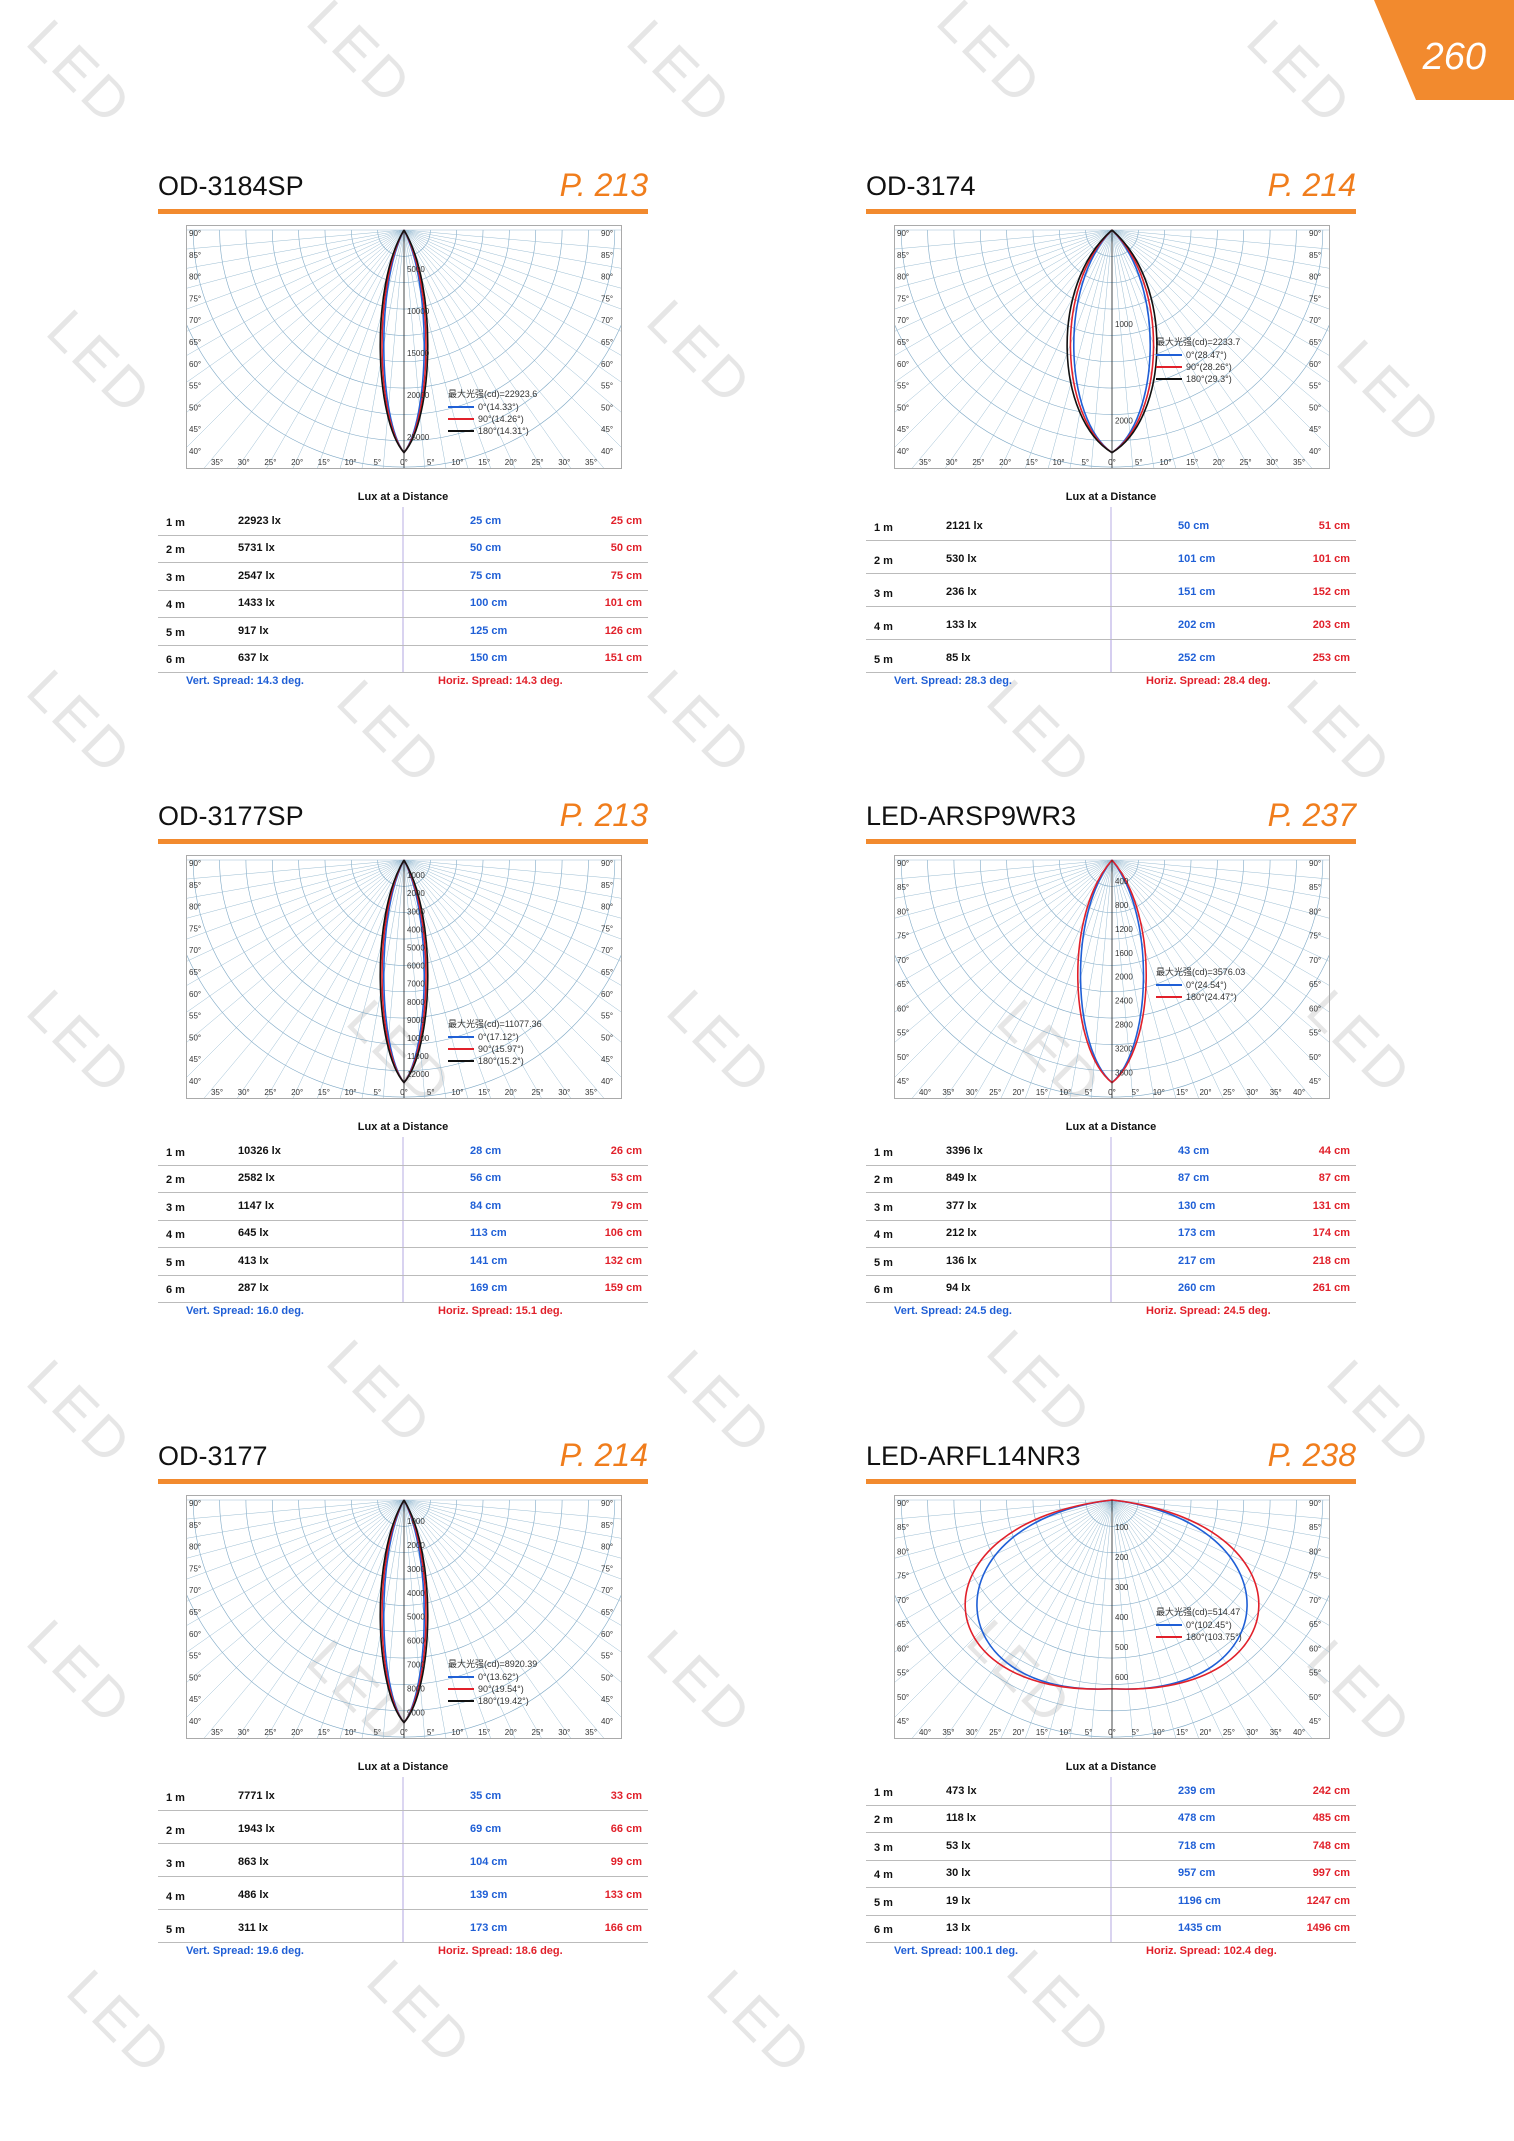 This screenshot has height=2141, width=1514. What do you see at coordinates (1311, 1455) in the screenshot?
I see `page-reference: P. 238` at bounding box center [1311, 1455].